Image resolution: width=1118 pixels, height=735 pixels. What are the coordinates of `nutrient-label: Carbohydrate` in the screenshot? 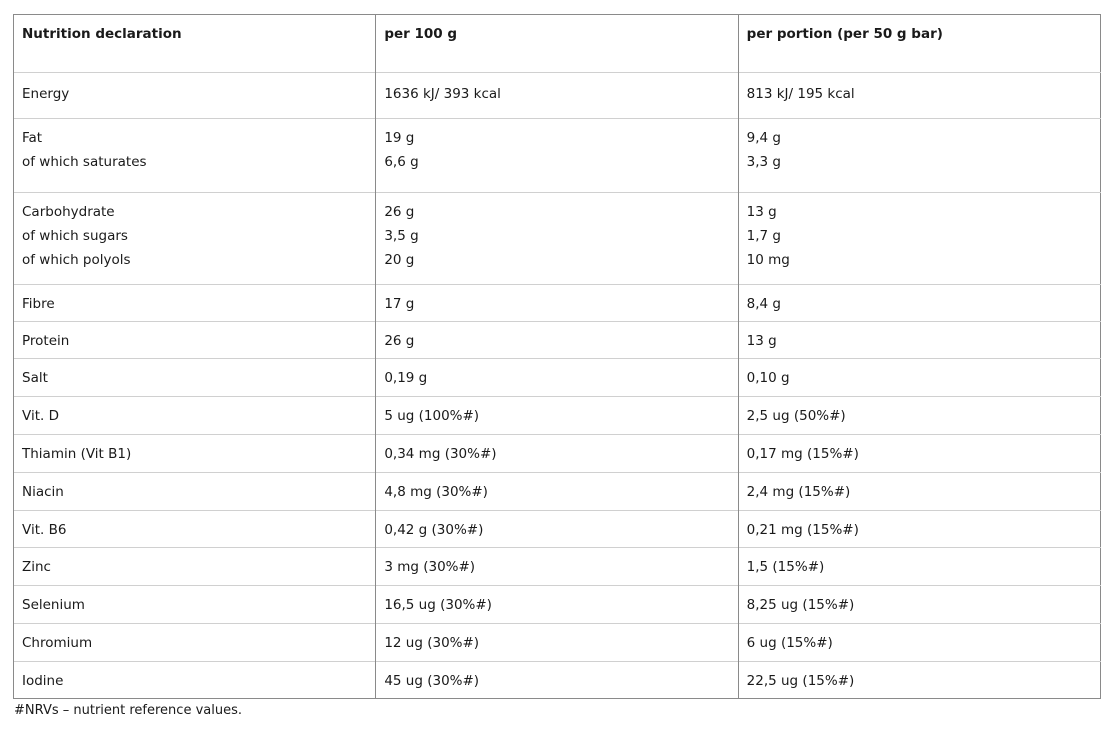 It's located at (68, 212).